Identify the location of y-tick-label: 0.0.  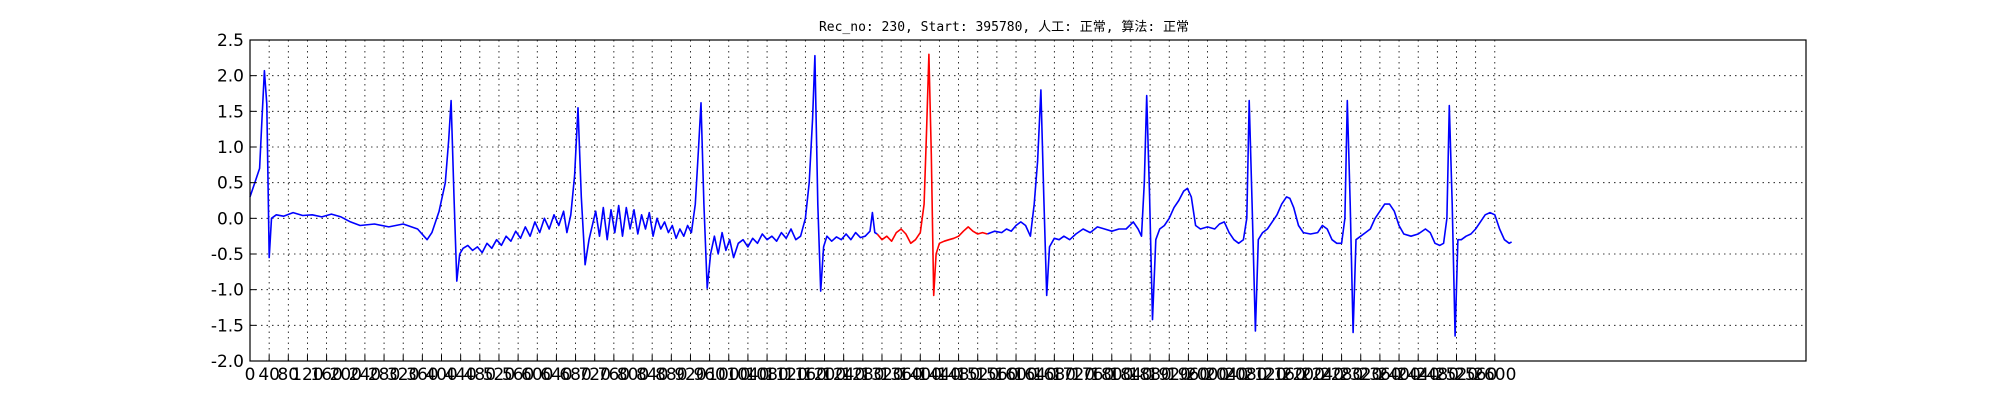
(230, 219).